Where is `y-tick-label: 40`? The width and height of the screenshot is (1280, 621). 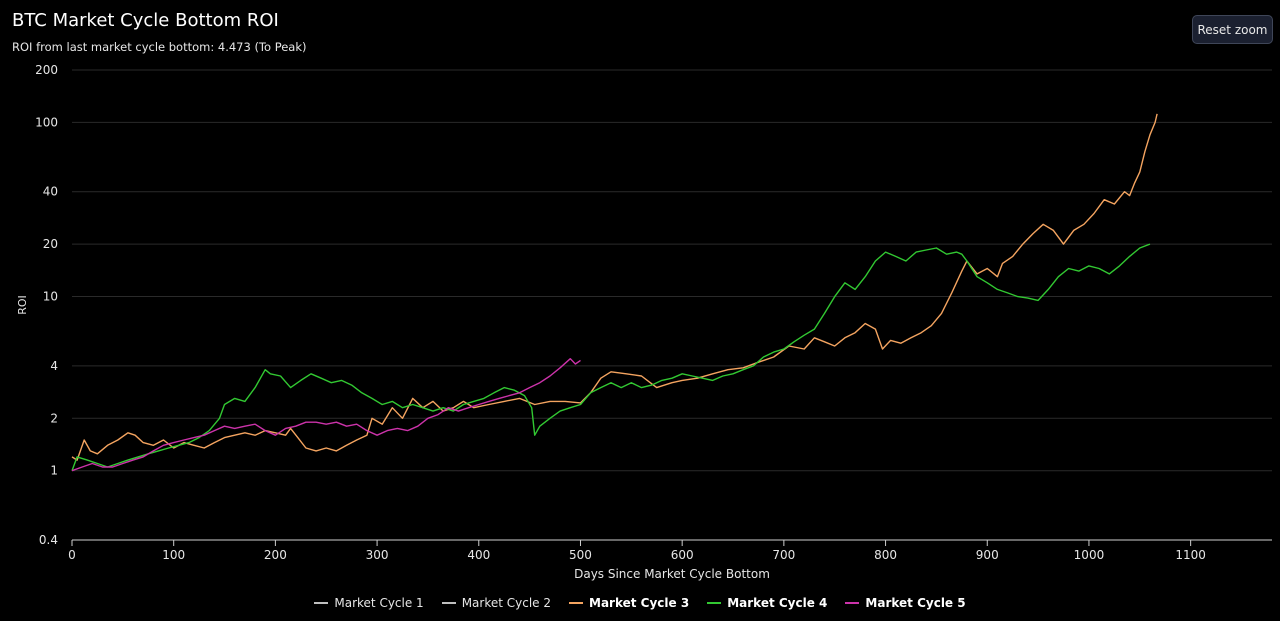
y-tick-label: 40 is located at coordinates (50, 192).